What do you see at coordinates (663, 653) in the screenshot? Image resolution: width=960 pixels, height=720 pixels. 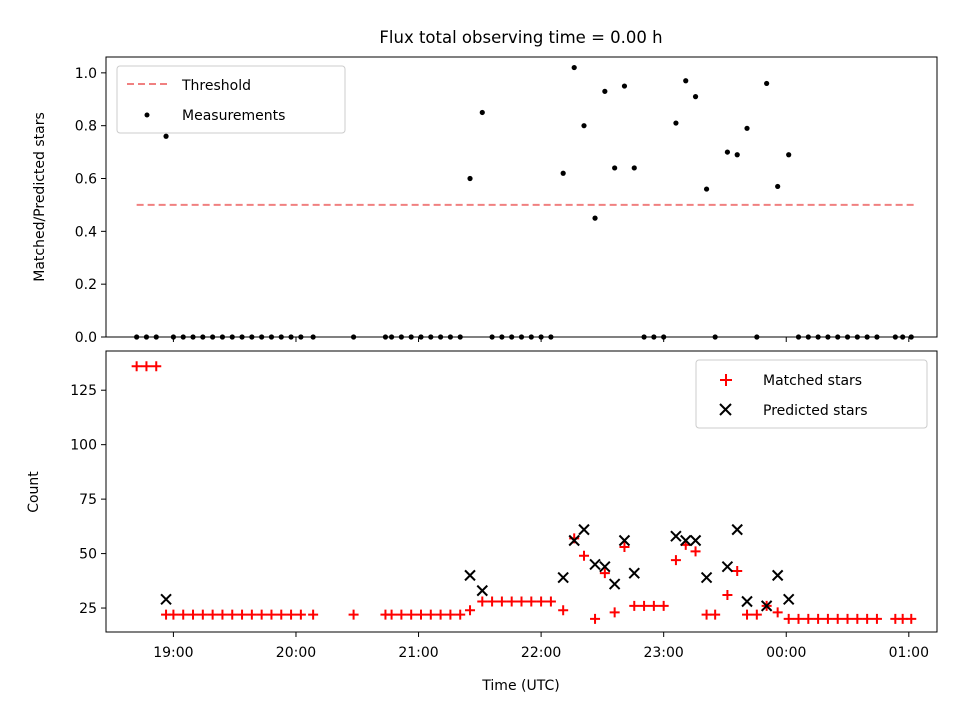 I see `bottom-x-tick-label: 23:00` at bounding box center [663, 653].